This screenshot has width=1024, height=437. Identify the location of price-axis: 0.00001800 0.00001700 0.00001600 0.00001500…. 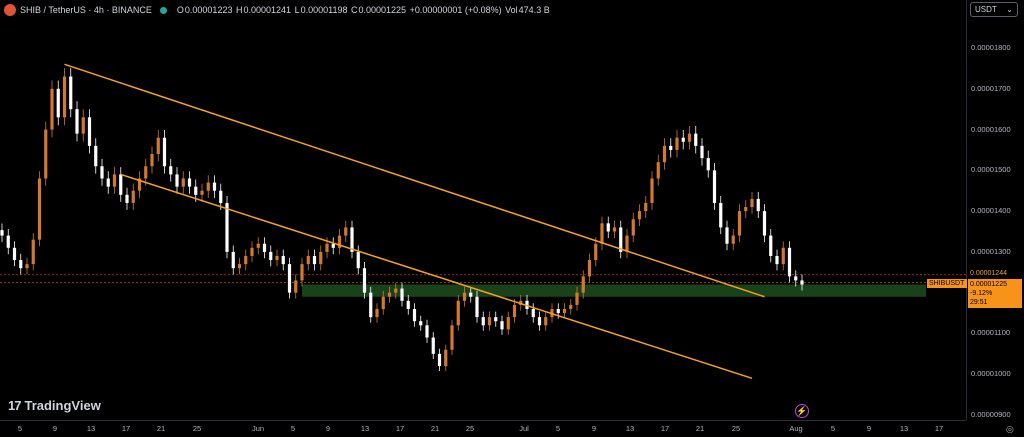
(995, 210).